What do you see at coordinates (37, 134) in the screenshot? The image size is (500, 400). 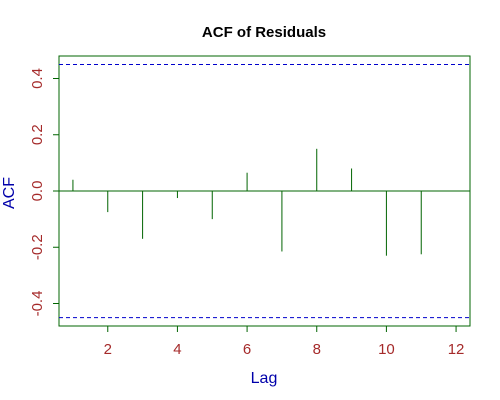 I see `y-tick-label: 0.2` at bounding box center [37, 134].